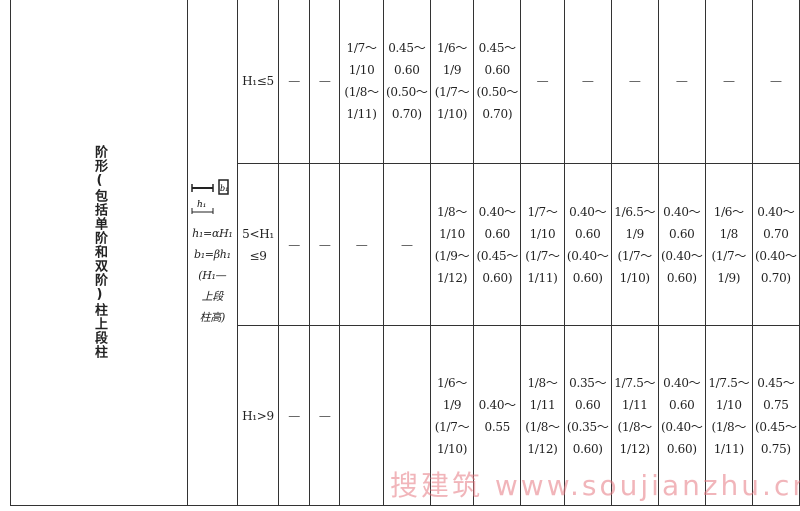 This screenshot has height=511, width=800. What do you see at coordinates (258, 244) in the screenshot?
I see `height-condition-cell: 5<H₁ ≤9` at bounding box center [258, 244].